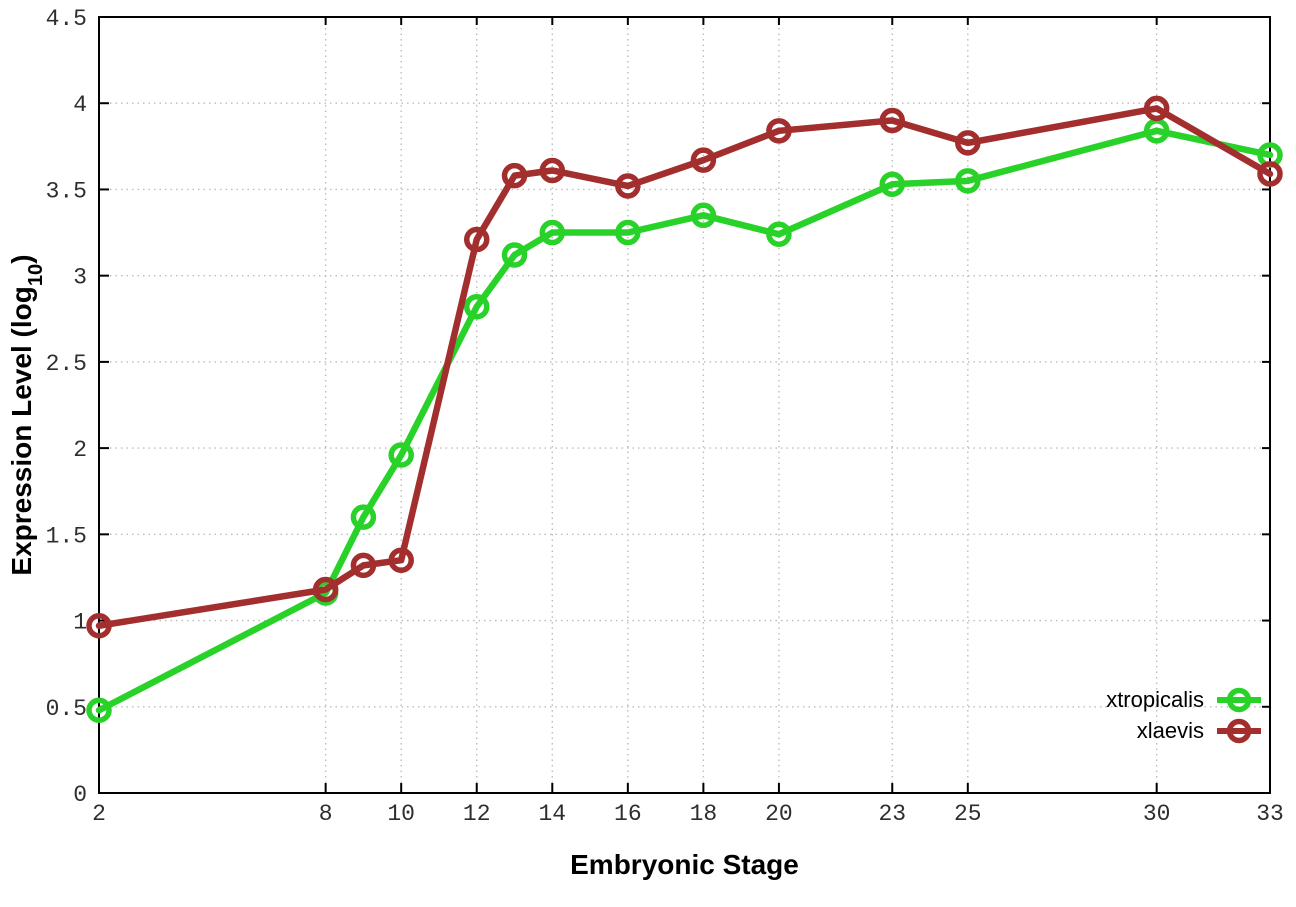  Describe the element at coordinates (628, 814) in the screenshot. I see `x-tick-label: 16` at that location.